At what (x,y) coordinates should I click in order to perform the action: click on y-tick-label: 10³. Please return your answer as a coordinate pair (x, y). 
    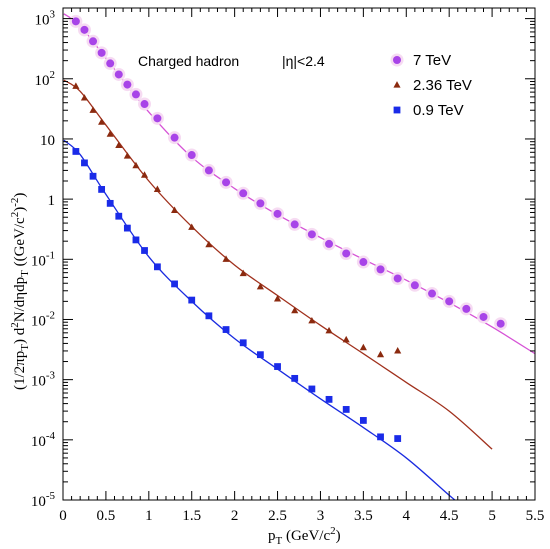
    Looking at the image, I should click on (45, 19).